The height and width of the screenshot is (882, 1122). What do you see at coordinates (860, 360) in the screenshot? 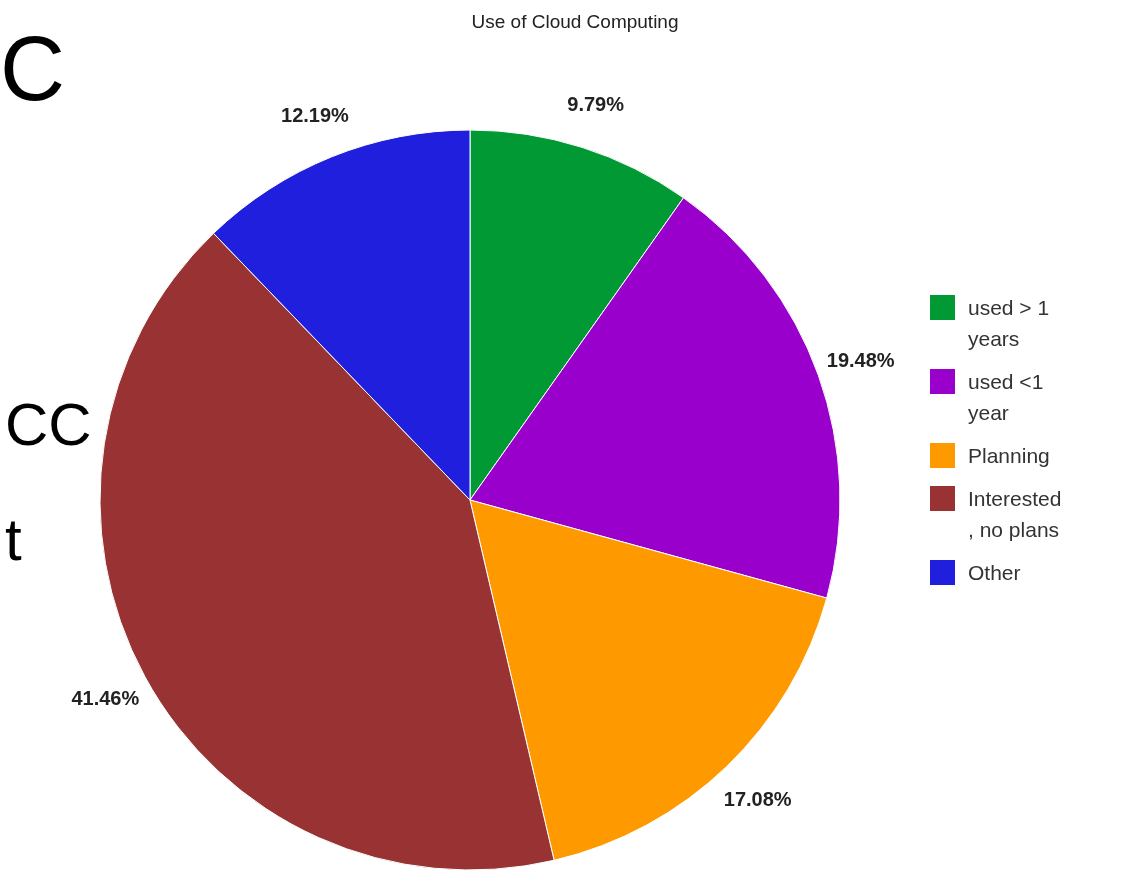
I see `data-label: 19.48%` at bounding box center [860, 360].